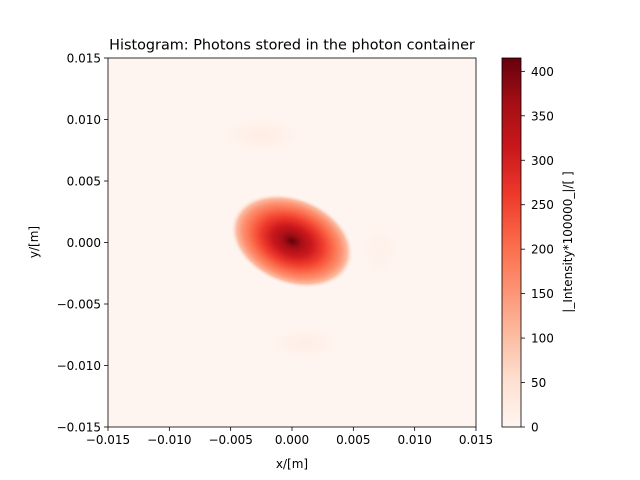 The height and width of the screenshot is (480, 640). Describe the element at coordinates (542, 205) in the screenshot. I see `colorbar-tick-label: 250` at that location.